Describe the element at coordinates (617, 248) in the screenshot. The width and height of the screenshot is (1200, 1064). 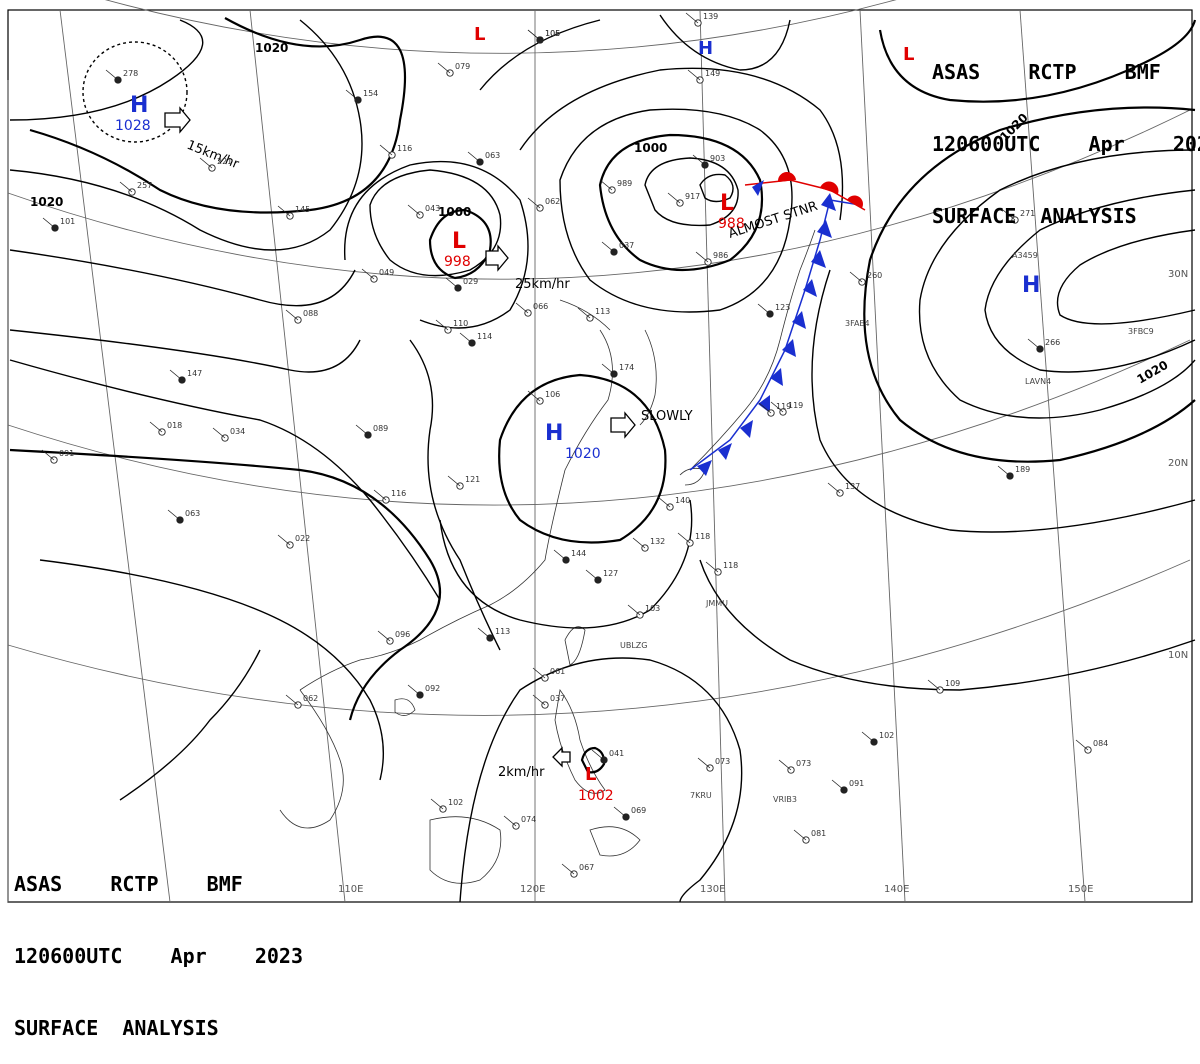
I see `station-plot: 037` at that location.